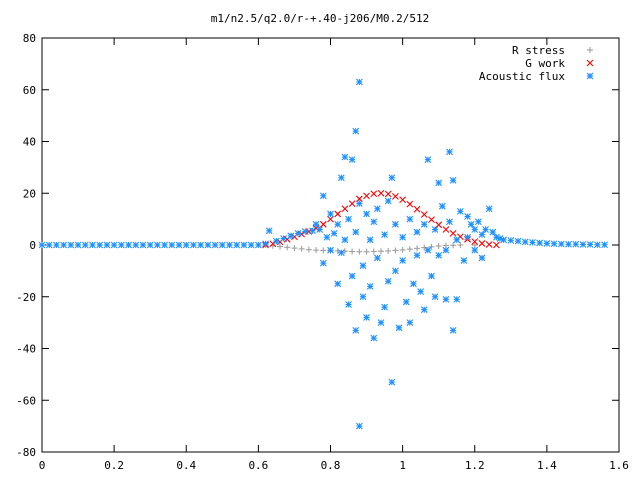 The height and width of the screenshot is (480, 640). What do you see at coordinates (29, 193) in the screenshot?
I see `y-tick-label: 20` at bounding box center [29, 193].